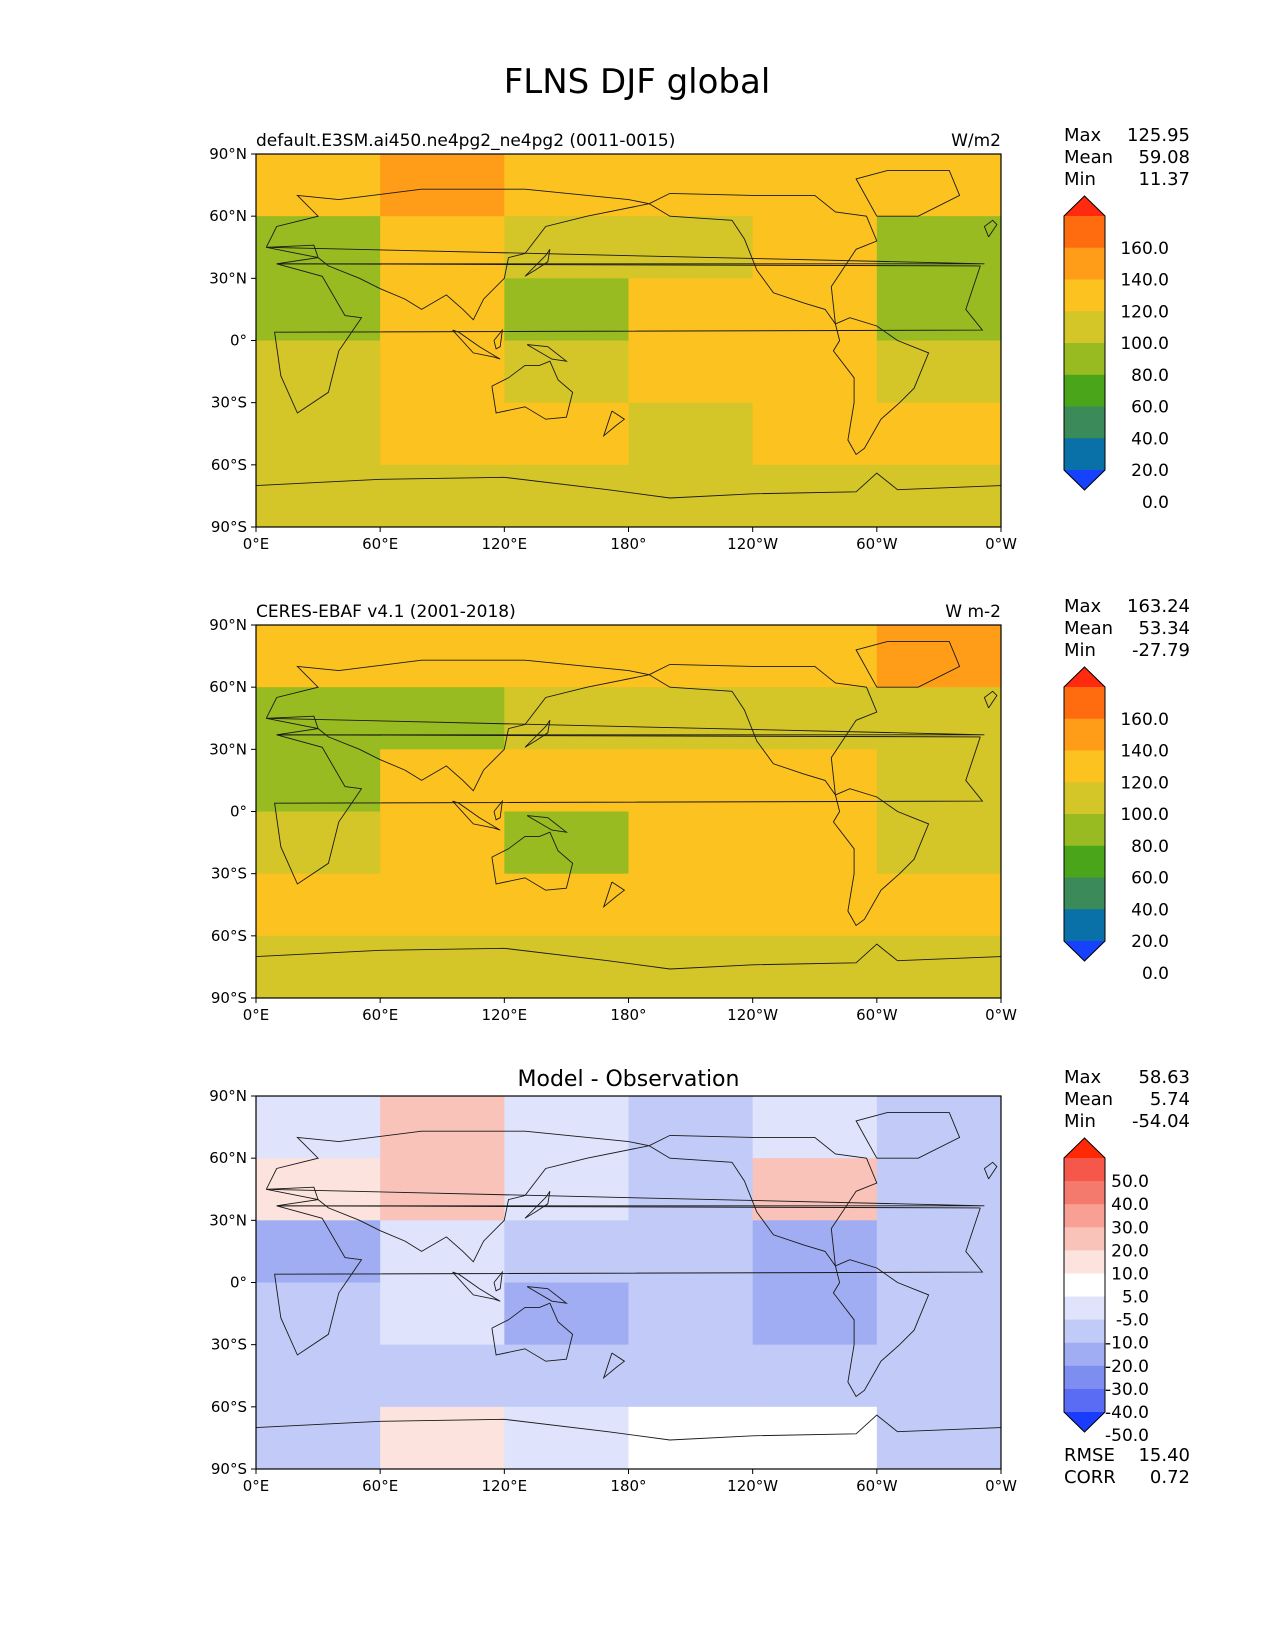 The image size is (1275, 1650). Describe the element at coordinates (1150, 879) in the screenshot. I see `colorbar-tick-label: 60.0` at that location.